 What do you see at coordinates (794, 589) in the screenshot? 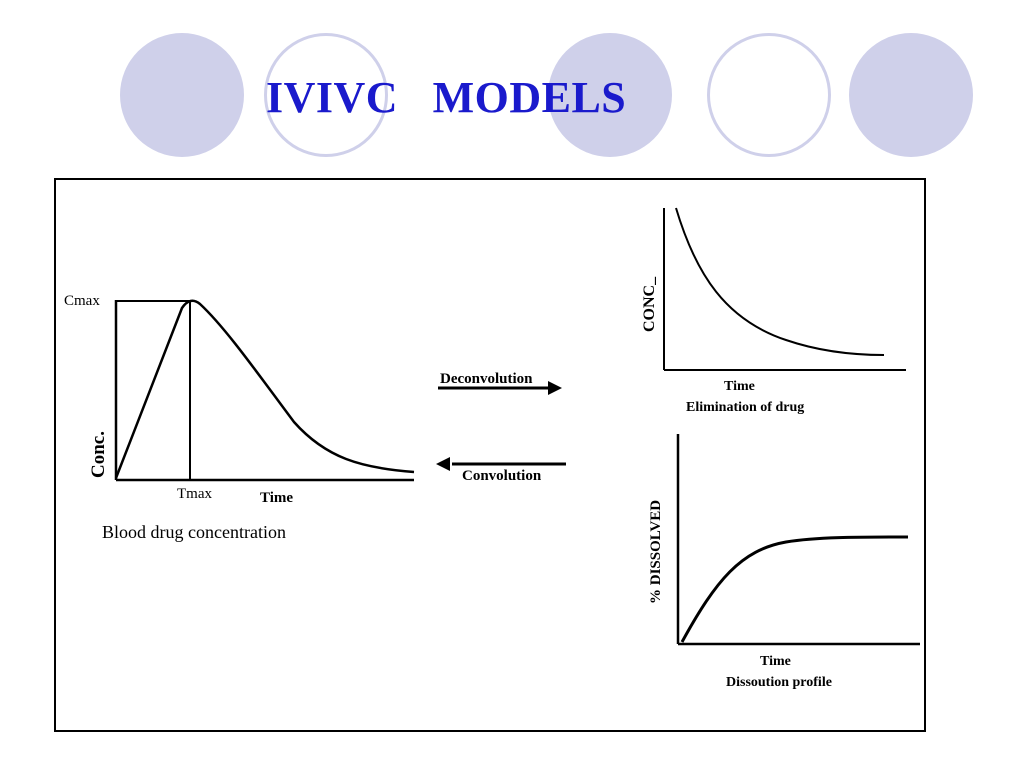
I see `dissolution-curve` at bounding box center [794, 589].